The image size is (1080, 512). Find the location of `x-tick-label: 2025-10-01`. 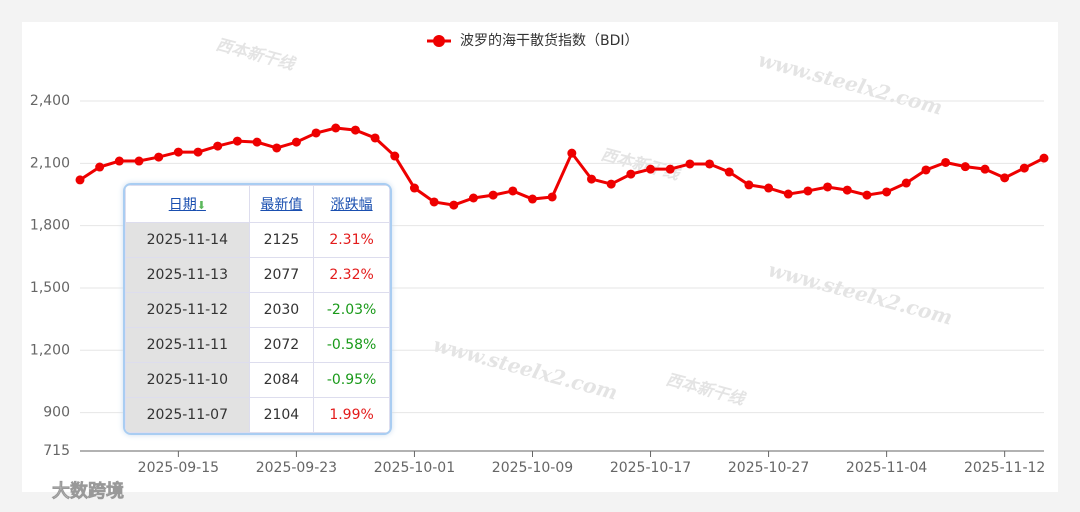

x-tick-label: 2025-10-01 is located at coordinates (414, 468).